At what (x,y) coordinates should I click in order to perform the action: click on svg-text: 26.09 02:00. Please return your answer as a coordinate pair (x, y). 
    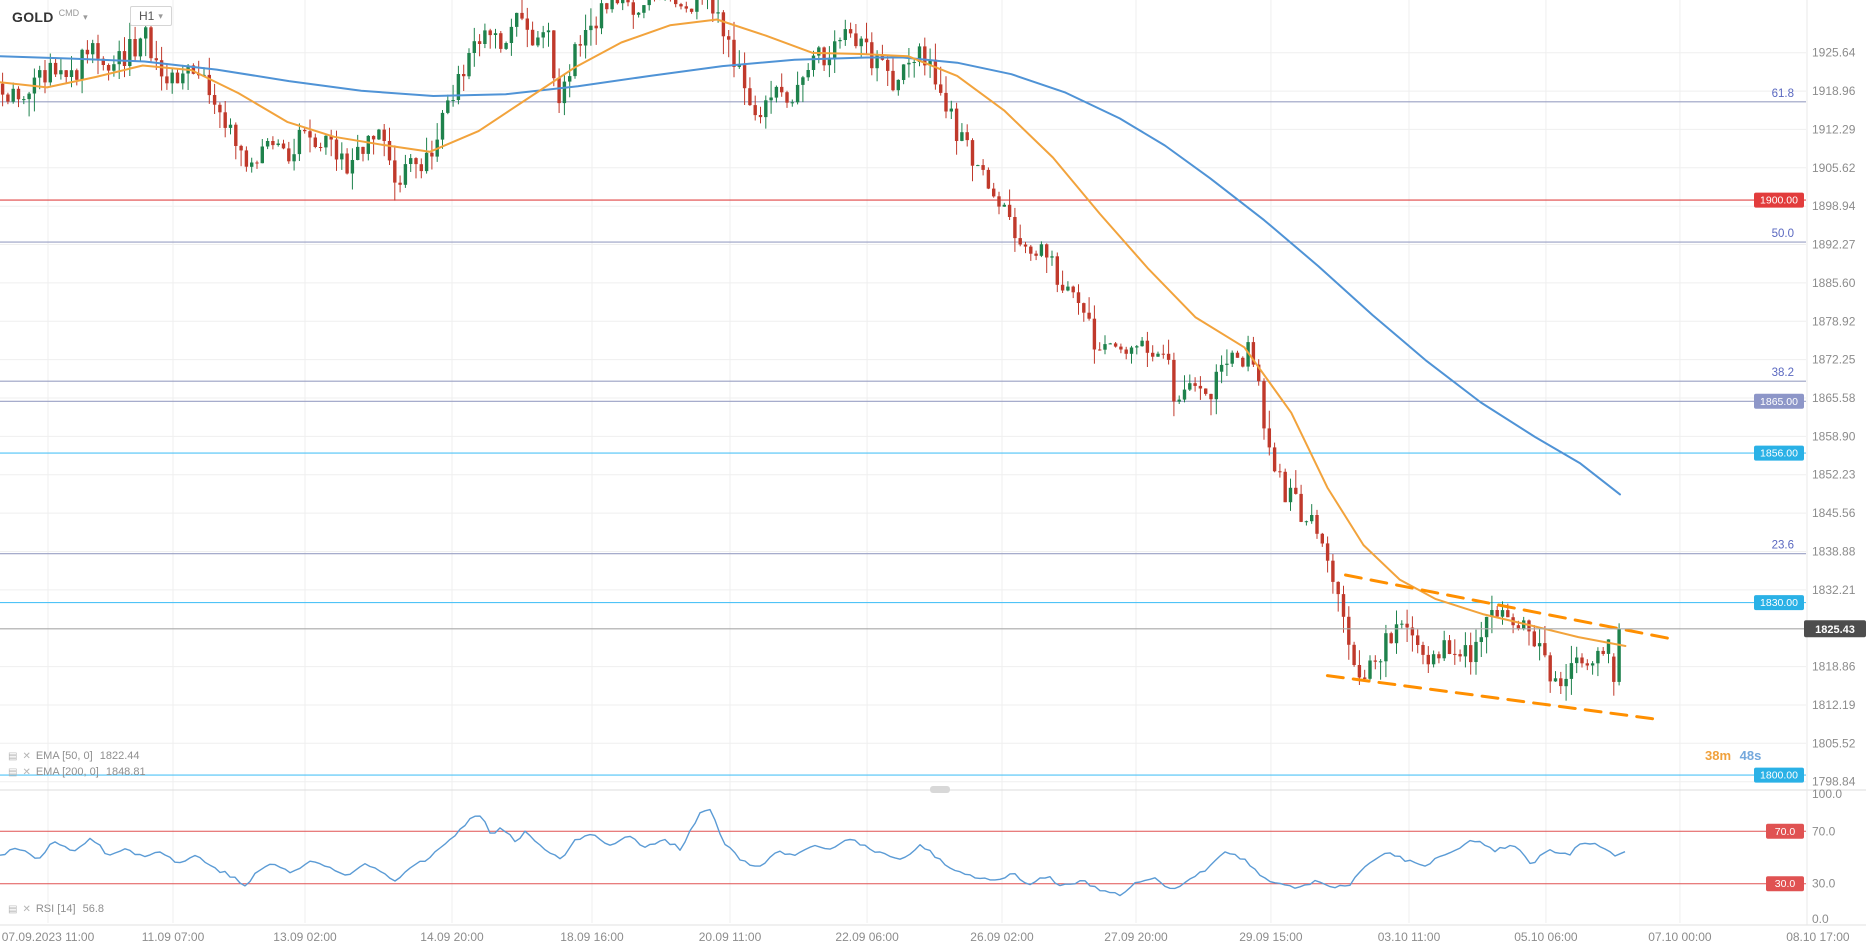
    Looking at the image, I should click on (1002, 937).